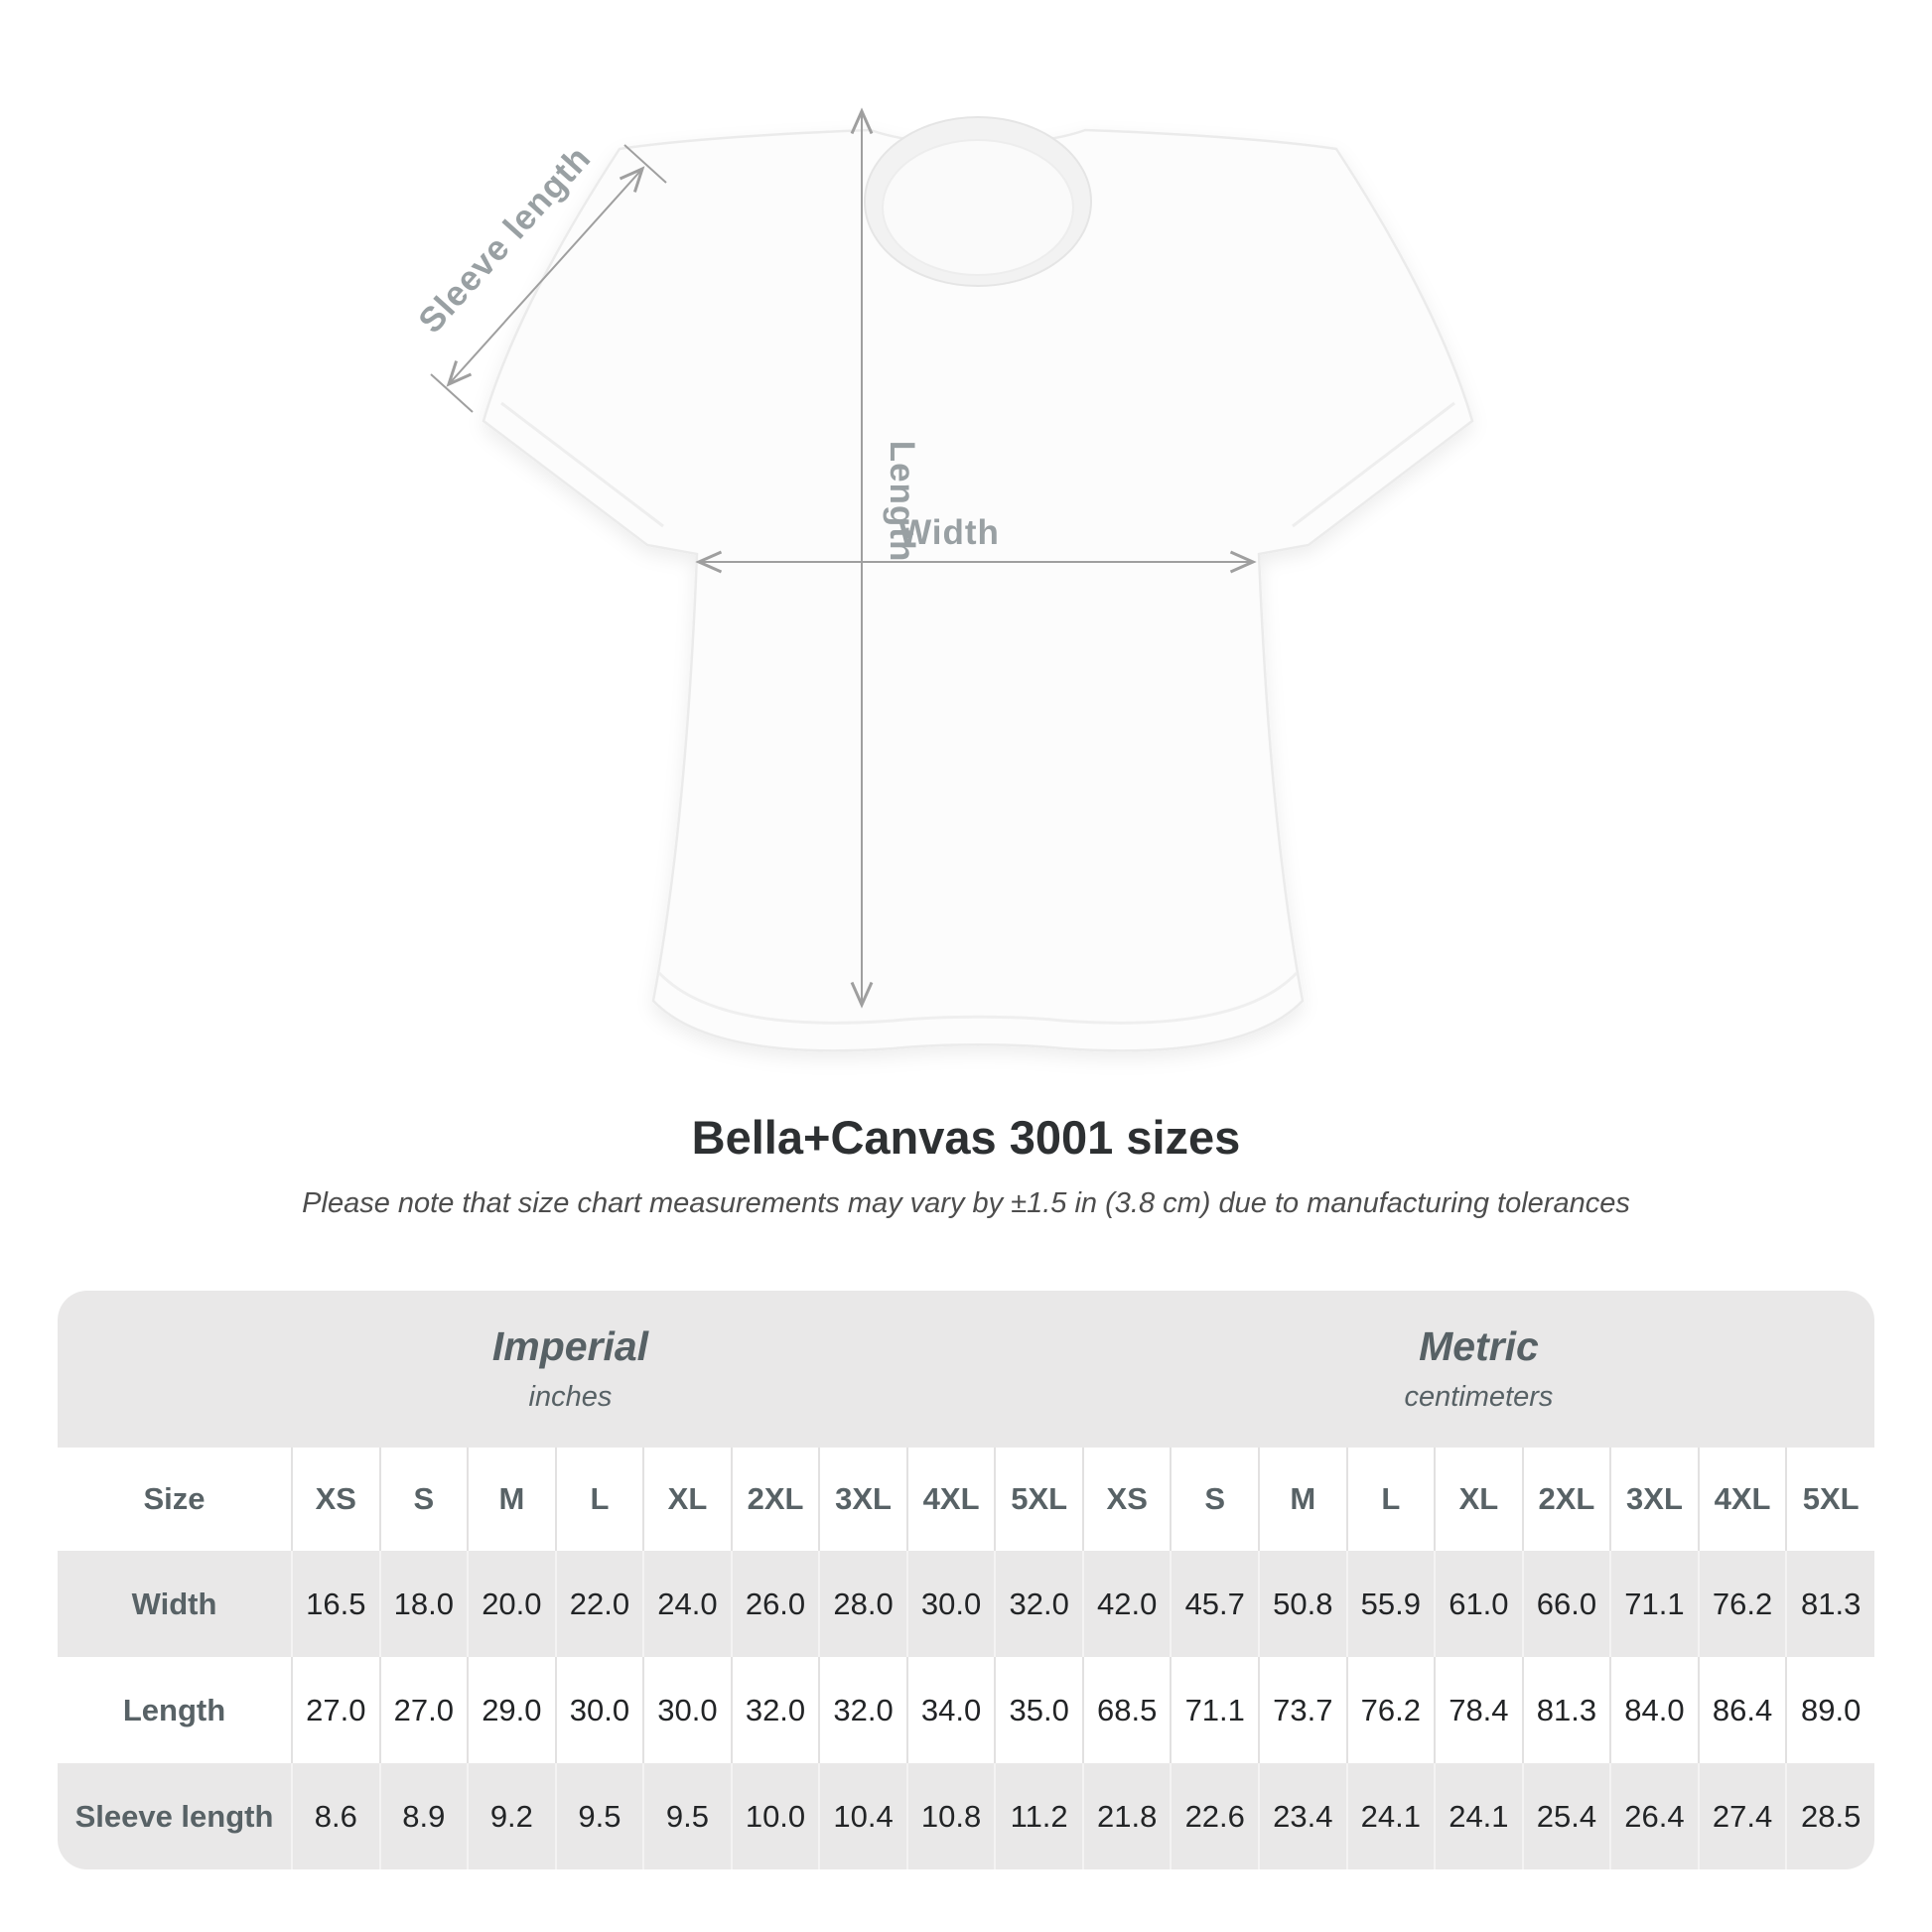 This screenshot has height=1932, width=1932. What do you see at coordinates (174, 1709) in the screenshot?
I see `row-label: Length` at bounding box center [174, 1709].